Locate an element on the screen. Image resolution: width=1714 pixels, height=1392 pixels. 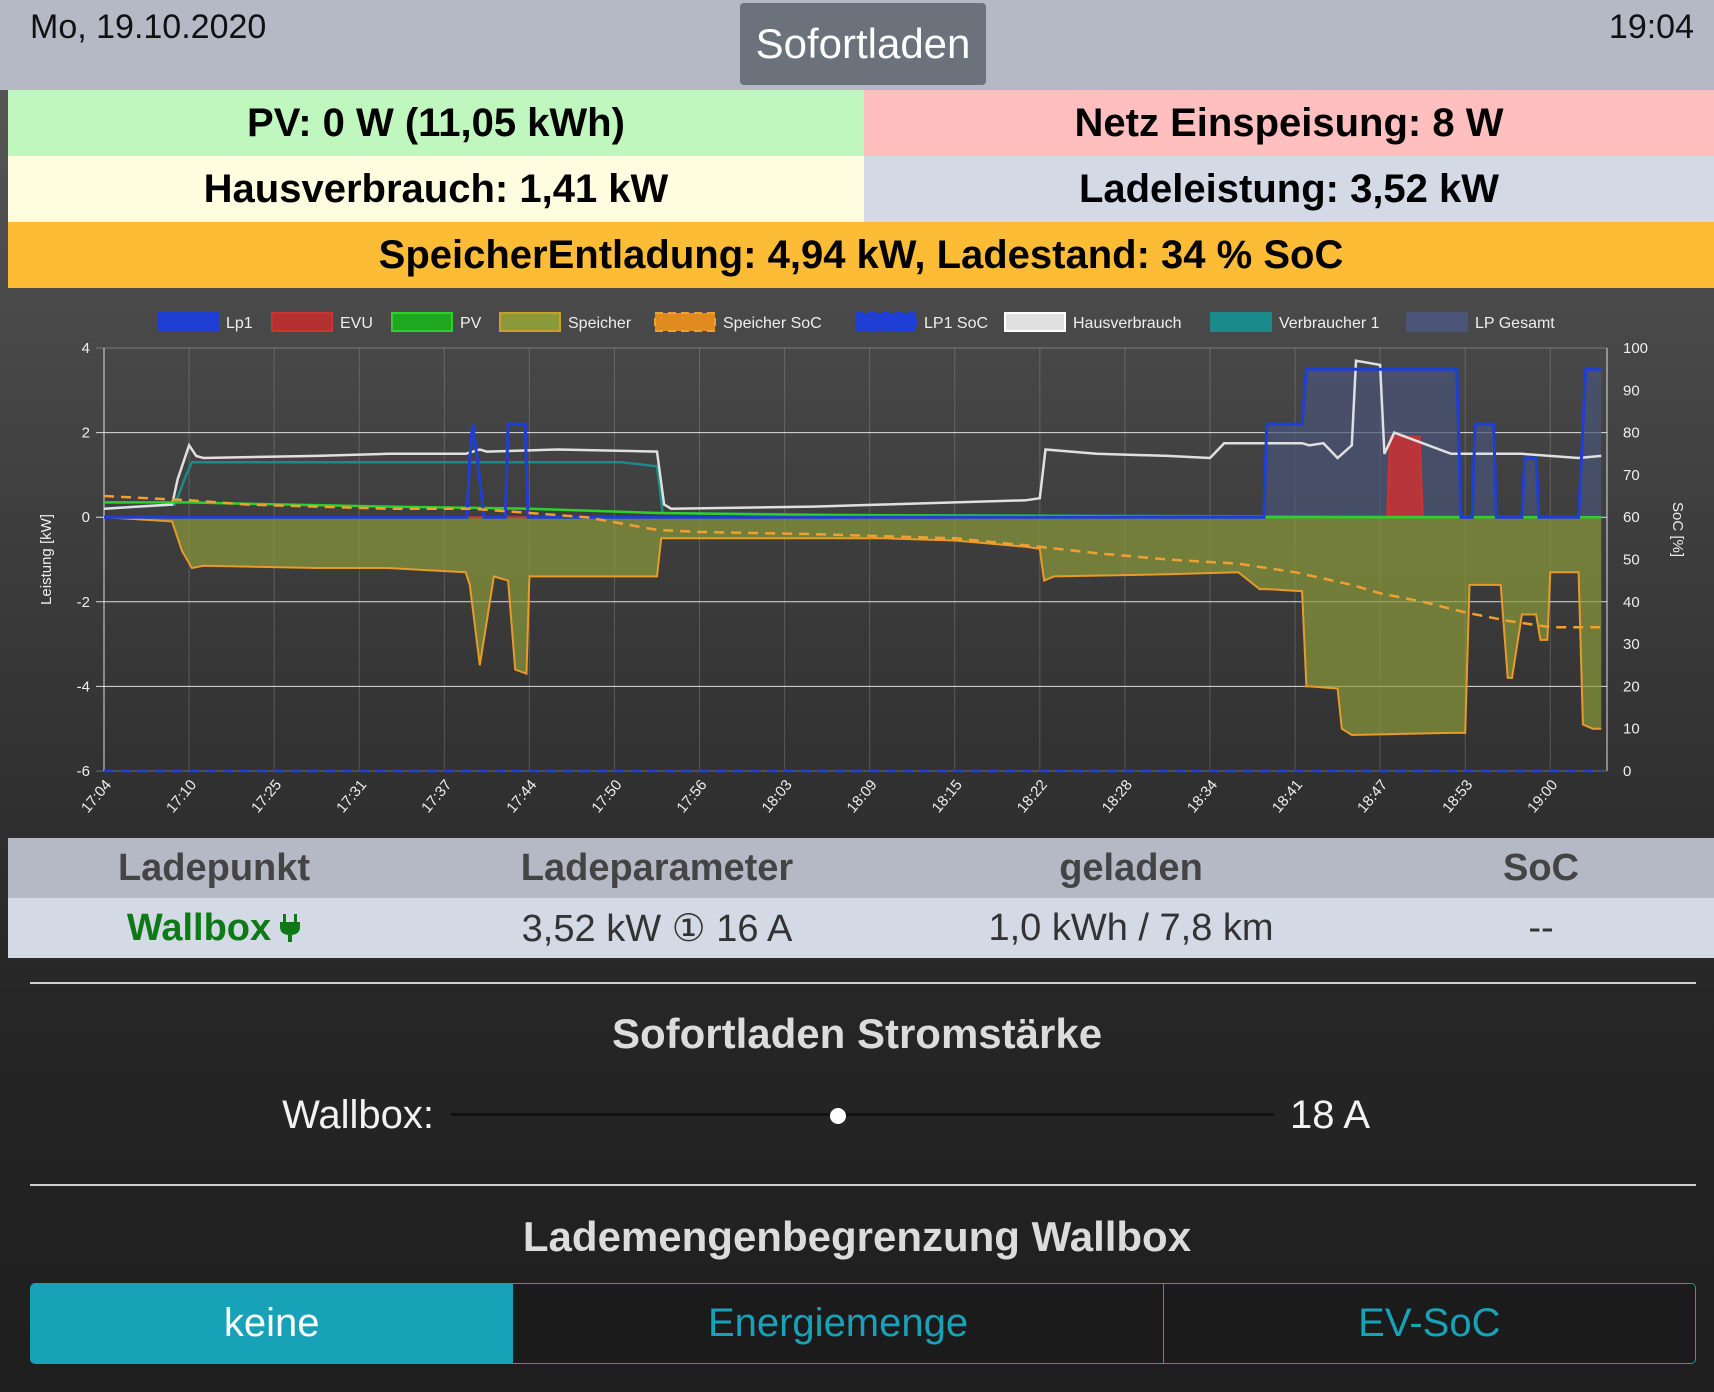
series-line-hausverbrauch is located at coordinates (852, 434).